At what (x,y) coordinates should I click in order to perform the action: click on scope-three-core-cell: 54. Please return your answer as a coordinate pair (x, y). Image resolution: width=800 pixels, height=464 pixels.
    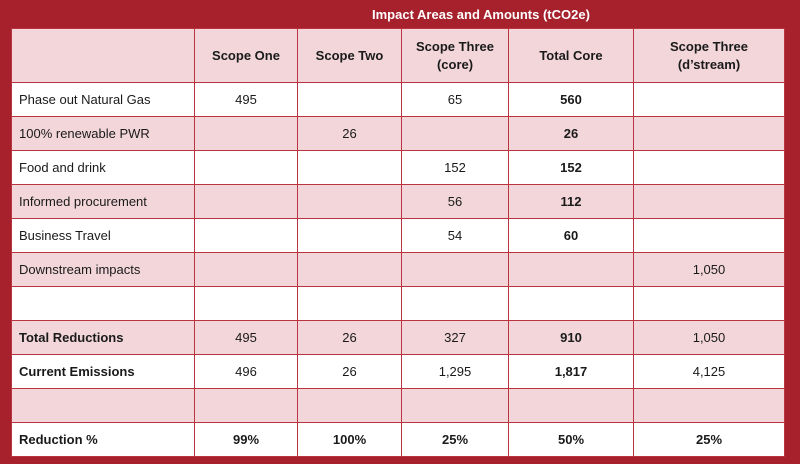
    Looking at the image, I should click on (455, 235).